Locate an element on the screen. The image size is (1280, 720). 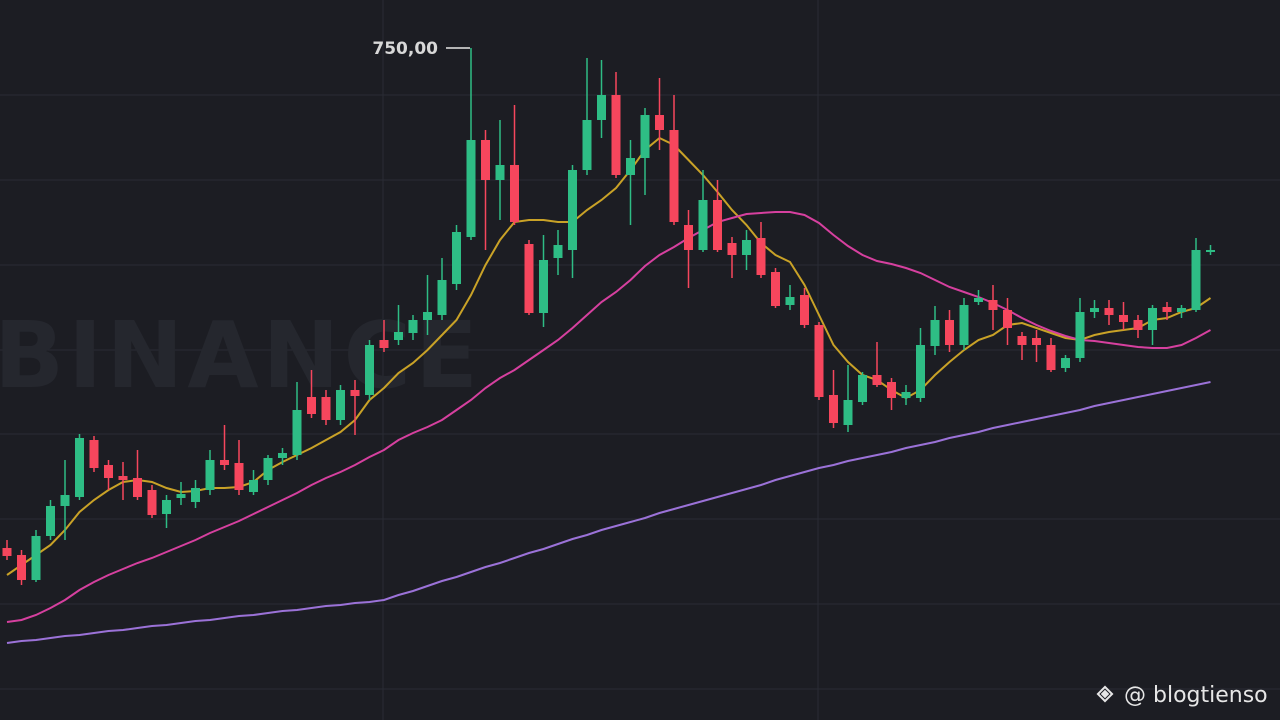
annotation-label: 750,00 is located at coordinates (405, 49).